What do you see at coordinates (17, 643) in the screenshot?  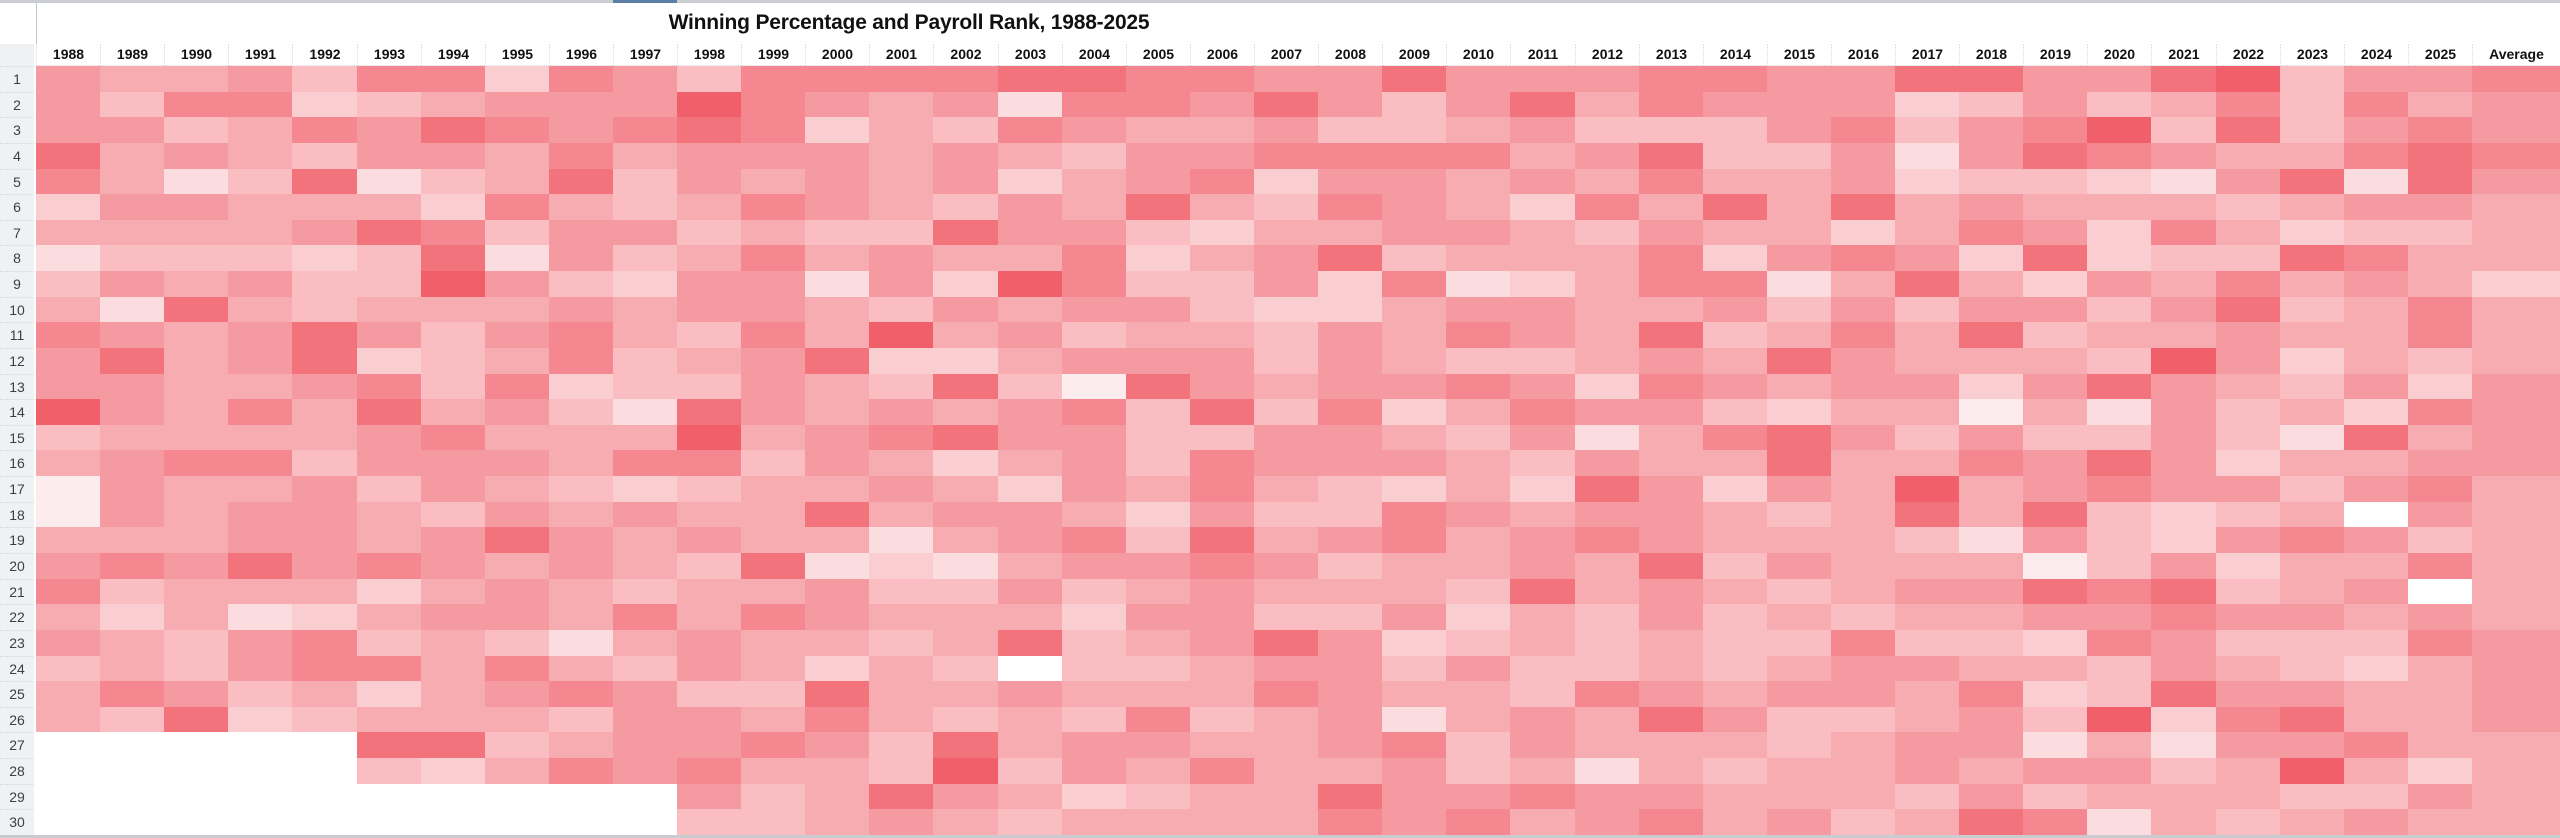 I see `row-header-23: 23` at bounding box center [17, 643].